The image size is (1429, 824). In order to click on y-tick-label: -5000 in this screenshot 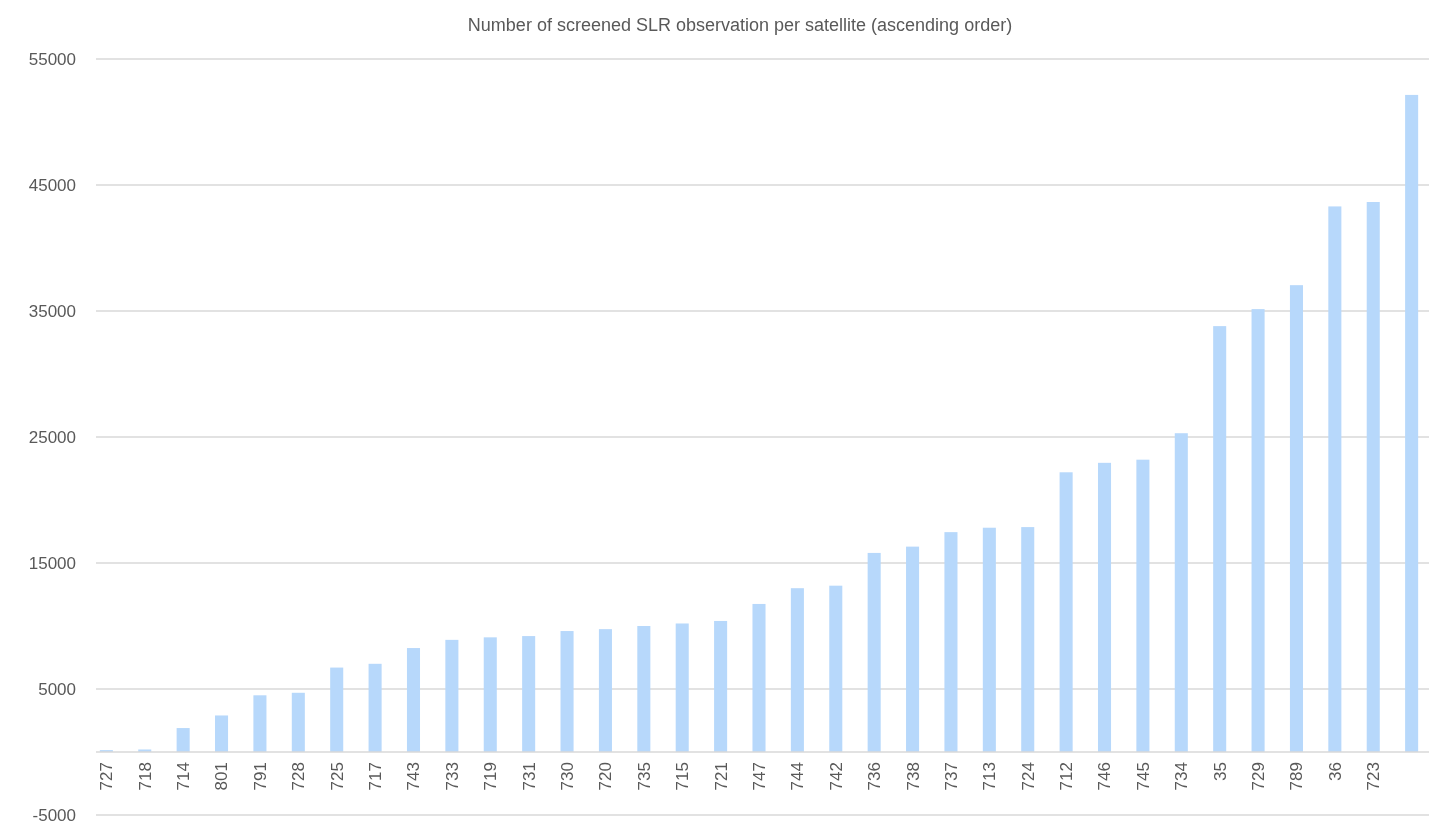, I will do `click(54, 814)`.